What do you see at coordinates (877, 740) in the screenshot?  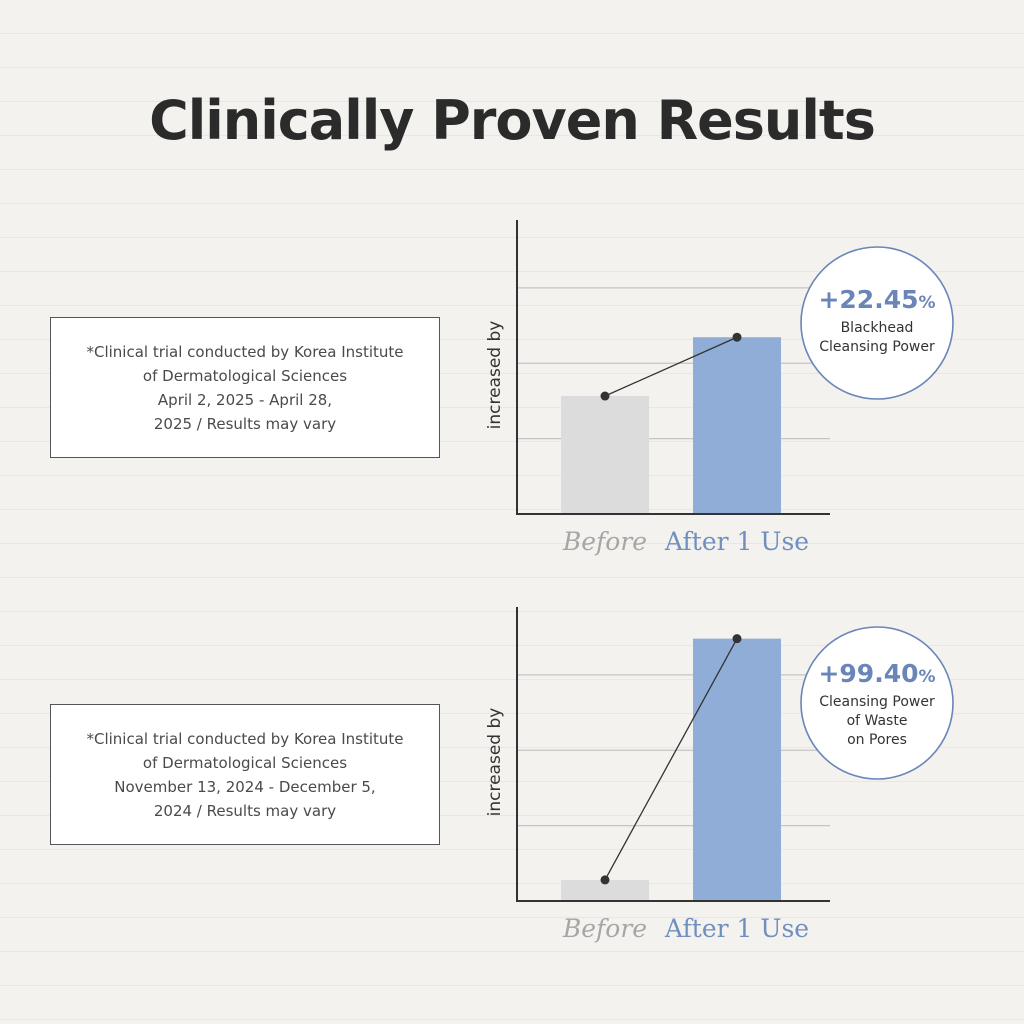 I see `badge-label-line: on Pores` at bounding box center [877, 740].